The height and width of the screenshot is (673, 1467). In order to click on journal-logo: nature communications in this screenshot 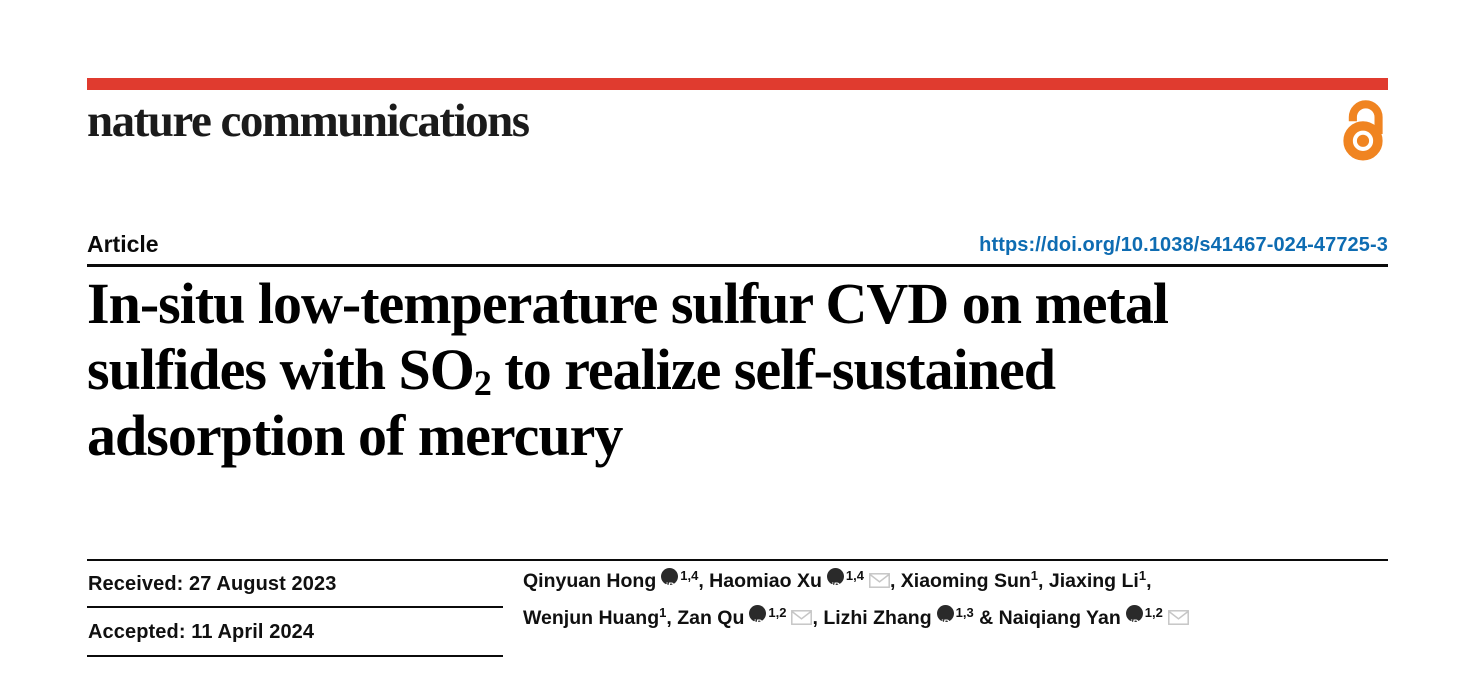, I will do `click(308, 121)`.